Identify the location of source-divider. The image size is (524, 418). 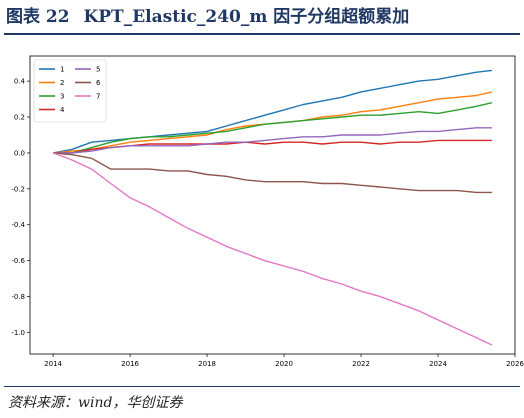
(262, 386).